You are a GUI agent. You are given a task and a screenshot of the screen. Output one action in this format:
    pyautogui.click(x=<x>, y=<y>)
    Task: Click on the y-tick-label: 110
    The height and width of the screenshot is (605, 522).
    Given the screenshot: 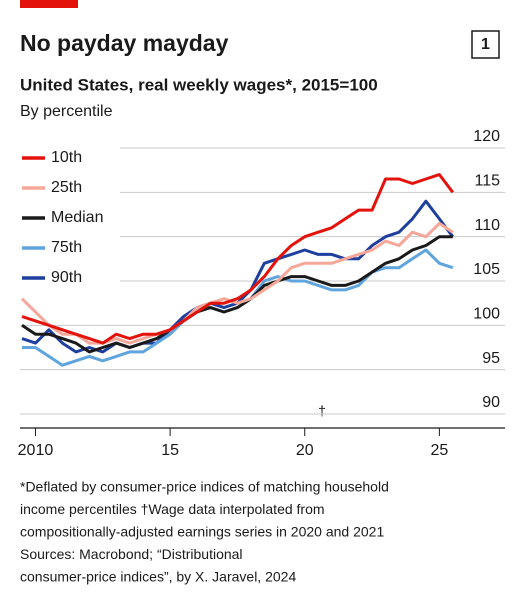 What is the action you would take?
    pyautogui.click(x=487, y=225)
    